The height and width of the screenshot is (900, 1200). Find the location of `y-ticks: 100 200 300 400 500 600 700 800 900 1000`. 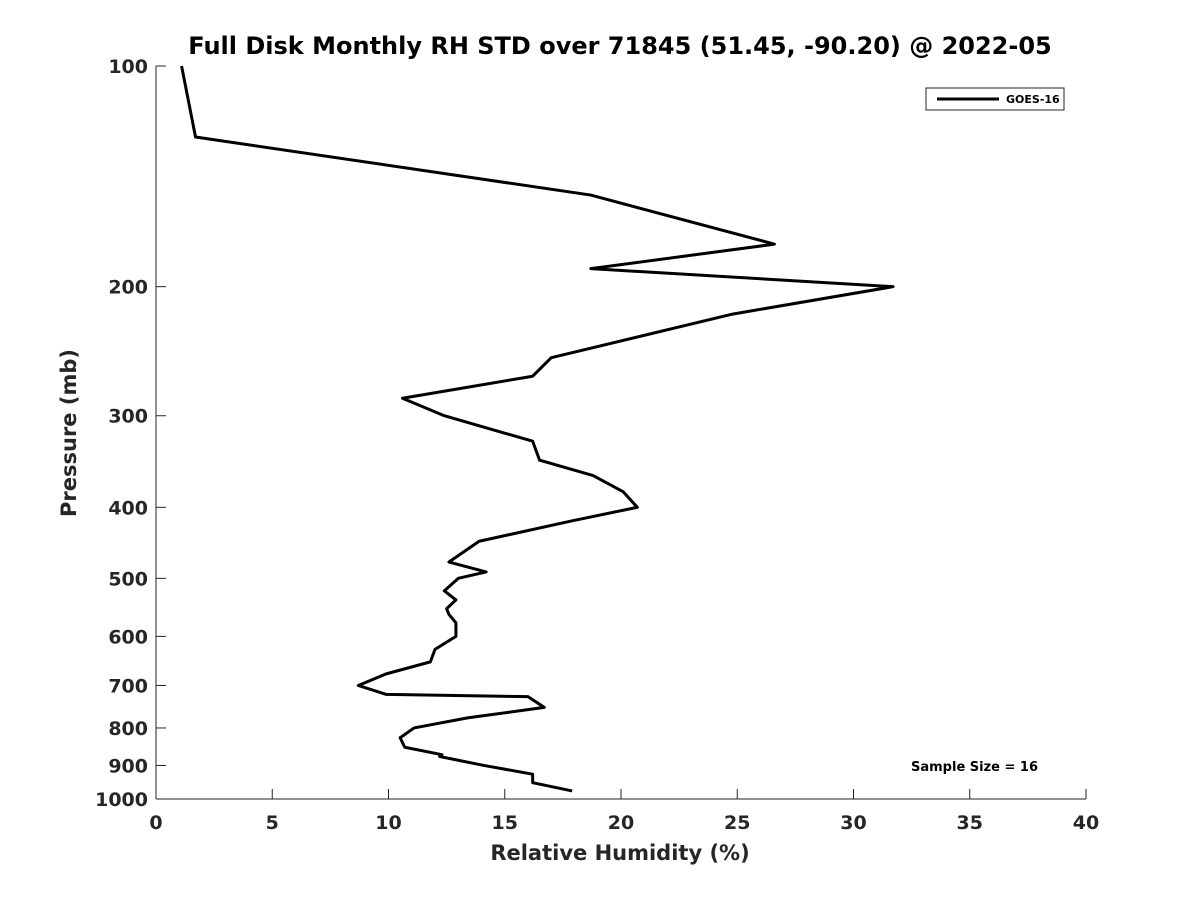

y-ticks: 100 200 300 400 500 600 700 800 900 1000 is located at coordinates (130, 433).